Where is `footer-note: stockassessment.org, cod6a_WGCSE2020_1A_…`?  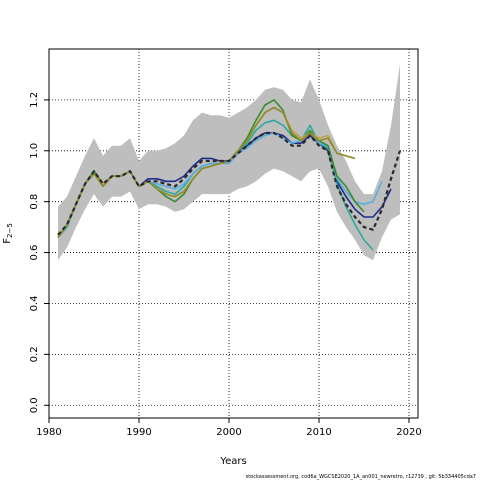
footer-note: stockassessment.org, cod6a_WGCSE2020_1A_… is located at coordinates (361, 477).